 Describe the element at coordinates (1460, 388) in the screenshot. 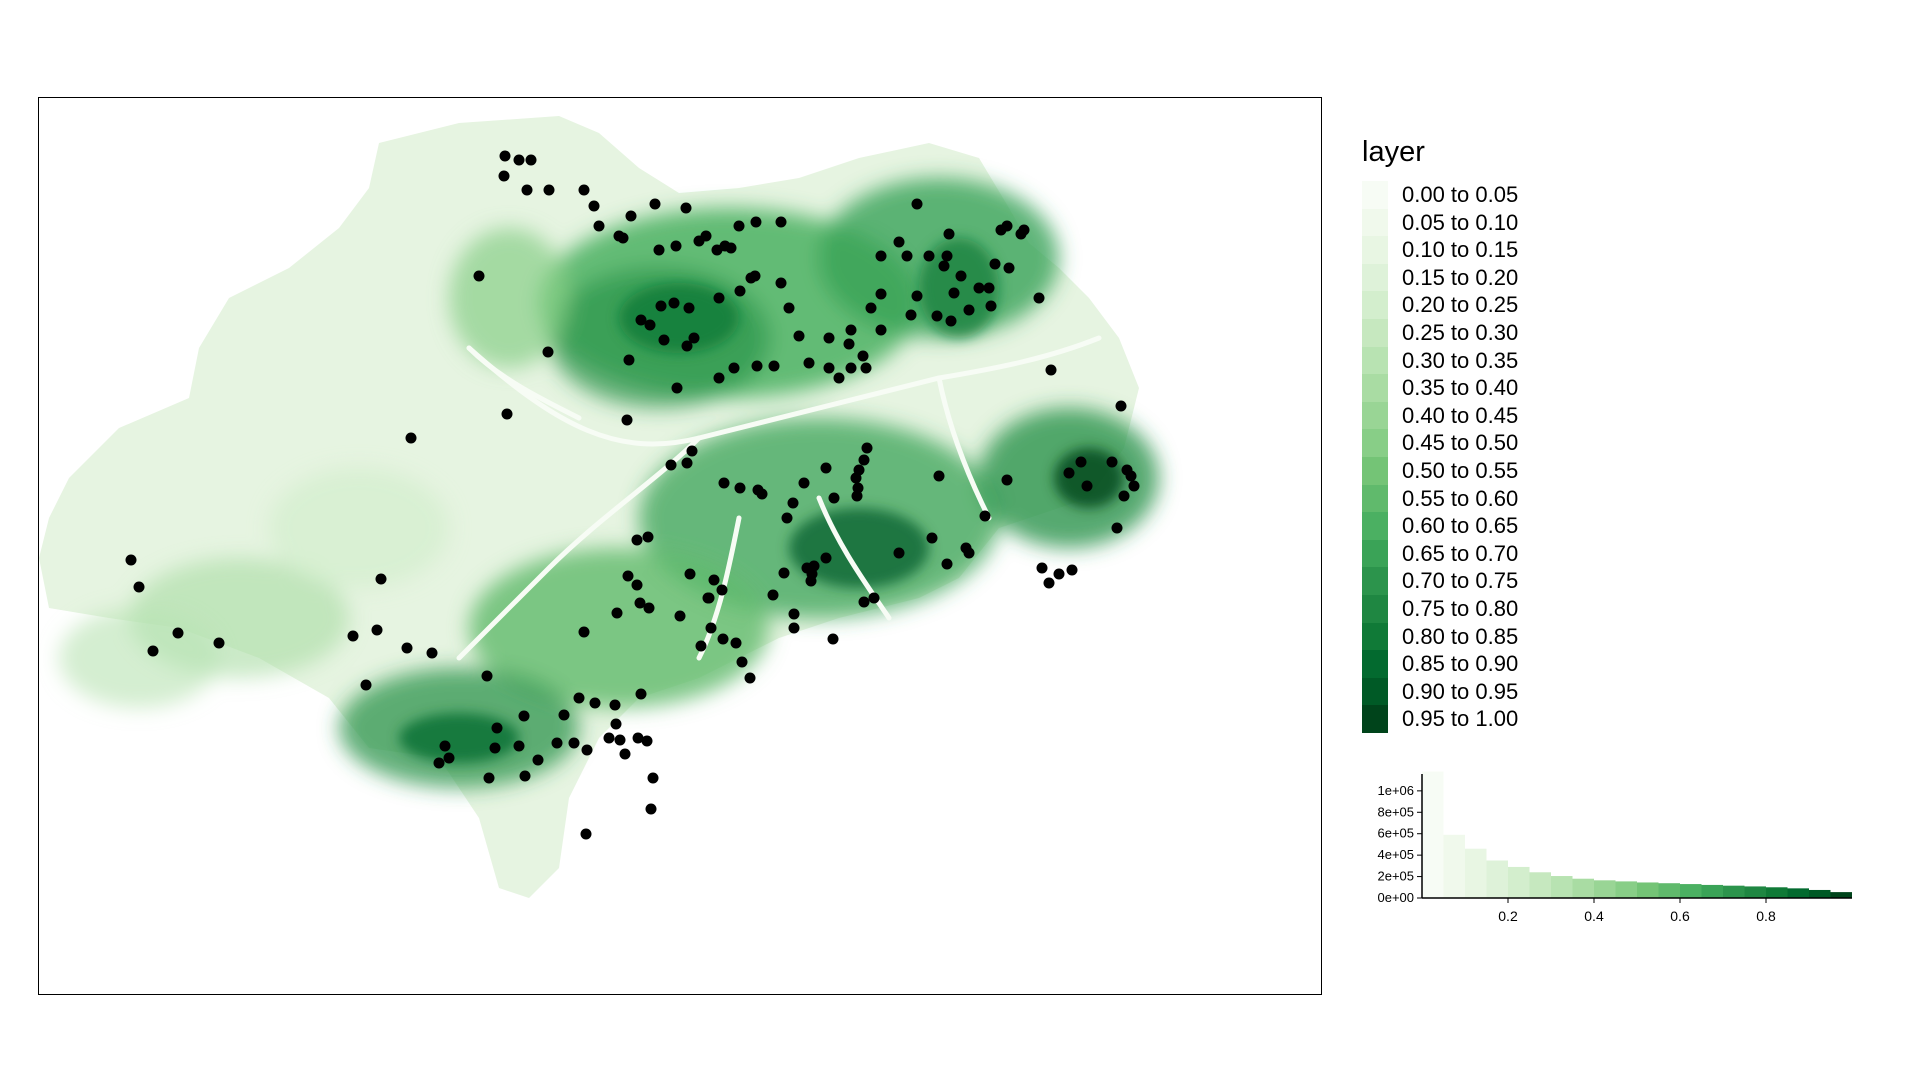

I see `legend-label: 0.35 to 0.40` at that location.